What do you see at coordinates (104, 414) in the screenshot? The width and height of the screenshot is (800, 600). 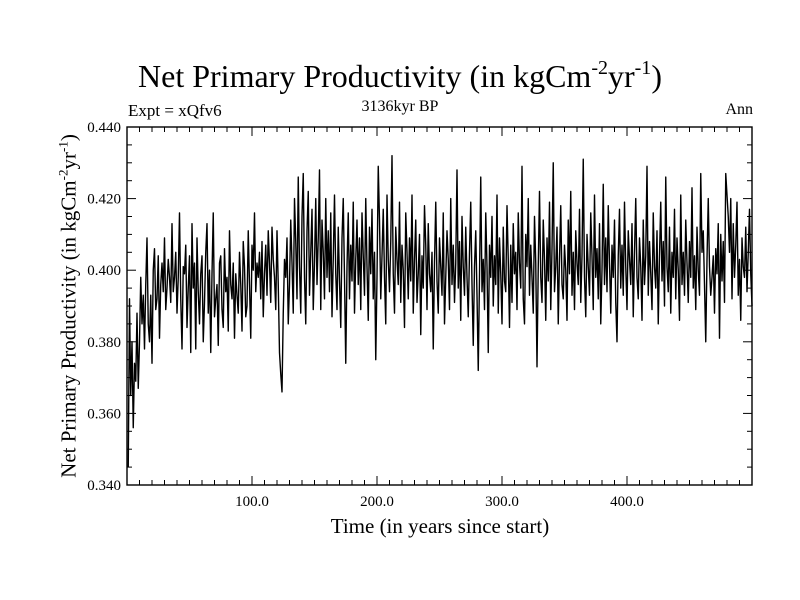 I see `y-tick-label: 0.360` at bounding box center [104, 414].